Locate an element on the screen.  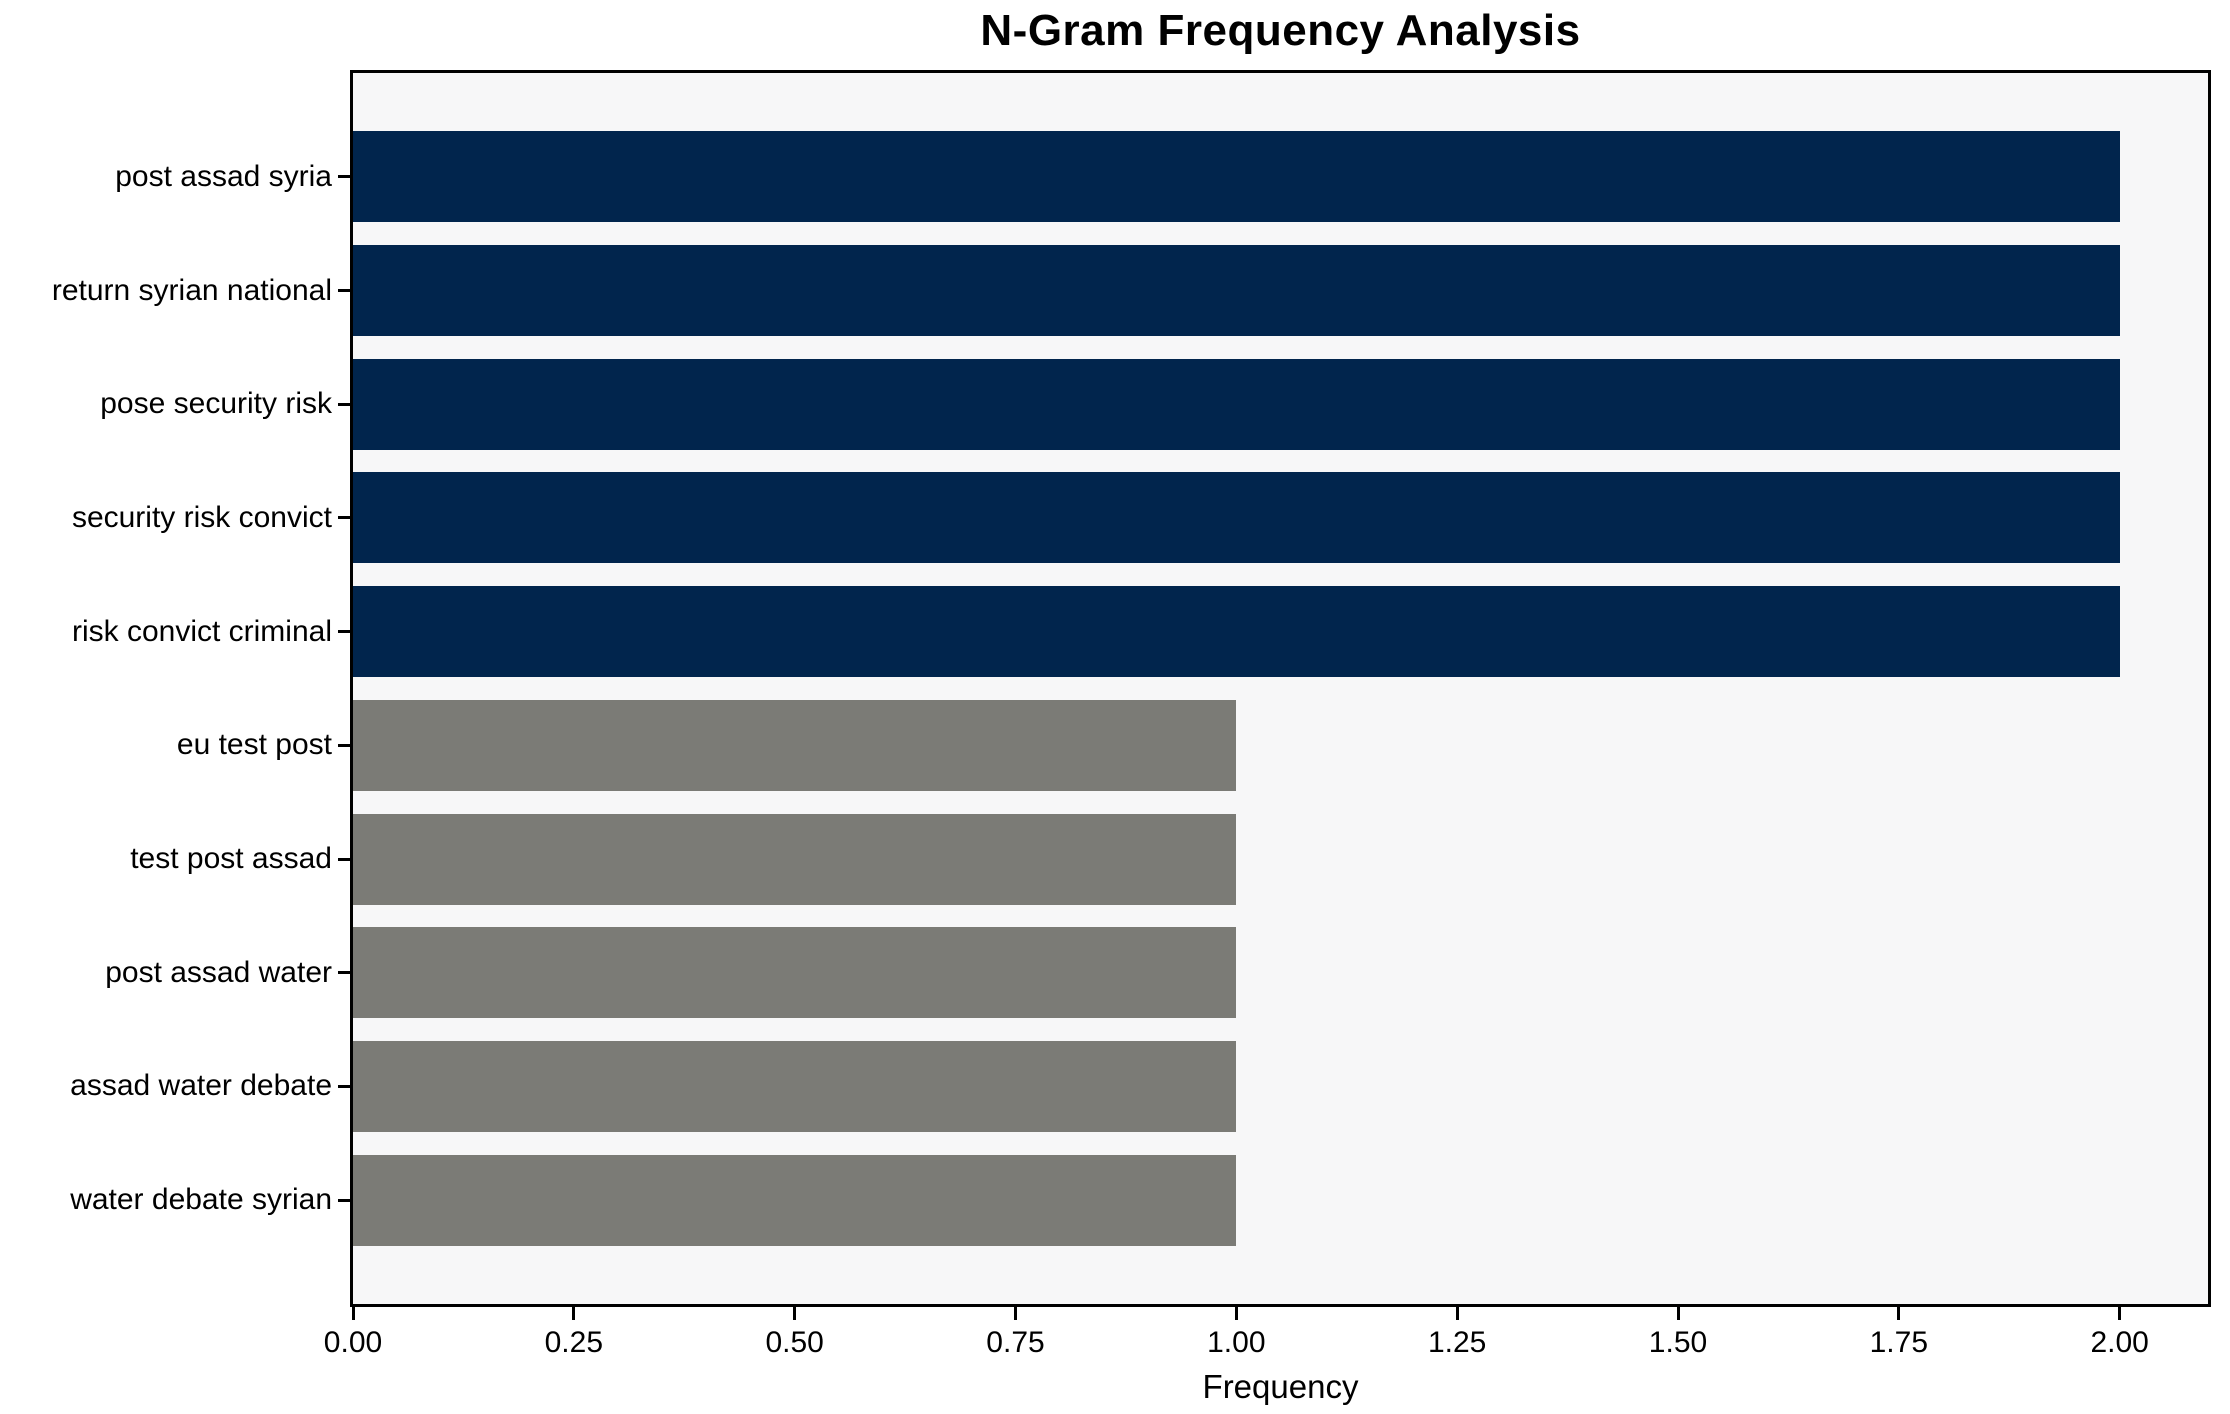
x-tick-label: 0.50 is located at coordinates (794, 1342).